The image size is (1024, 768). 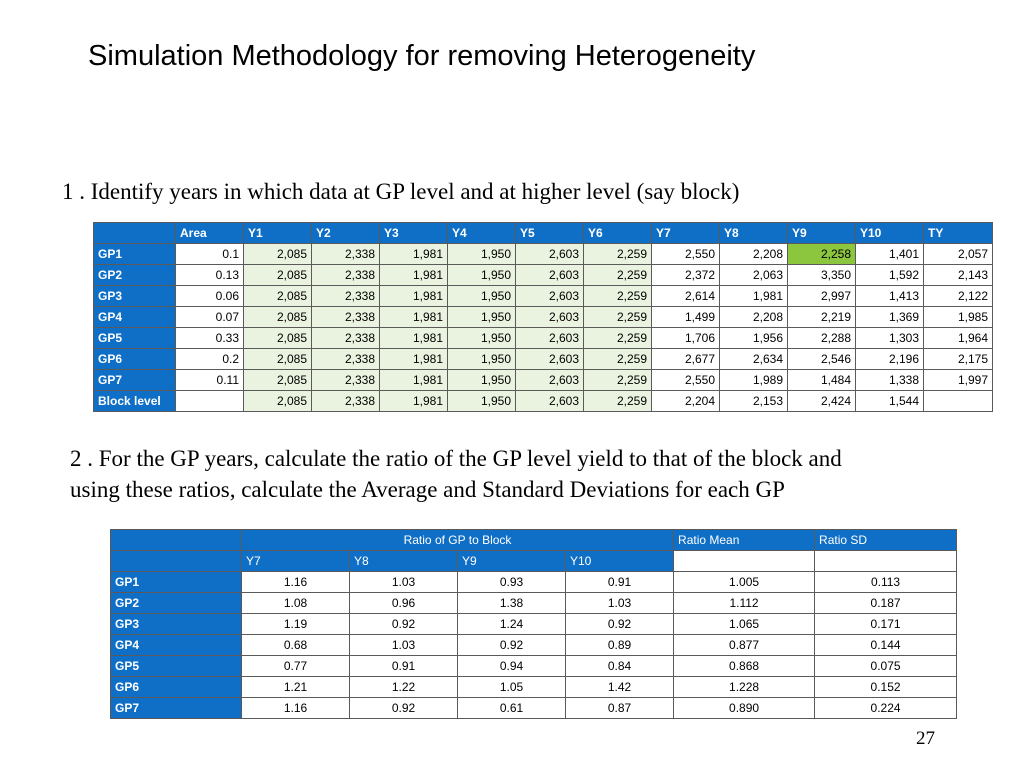 What do you see at coordinates (511, 666) in the screenshot?
I see `table-cell: 0.94` at bounding box center [511, 666].